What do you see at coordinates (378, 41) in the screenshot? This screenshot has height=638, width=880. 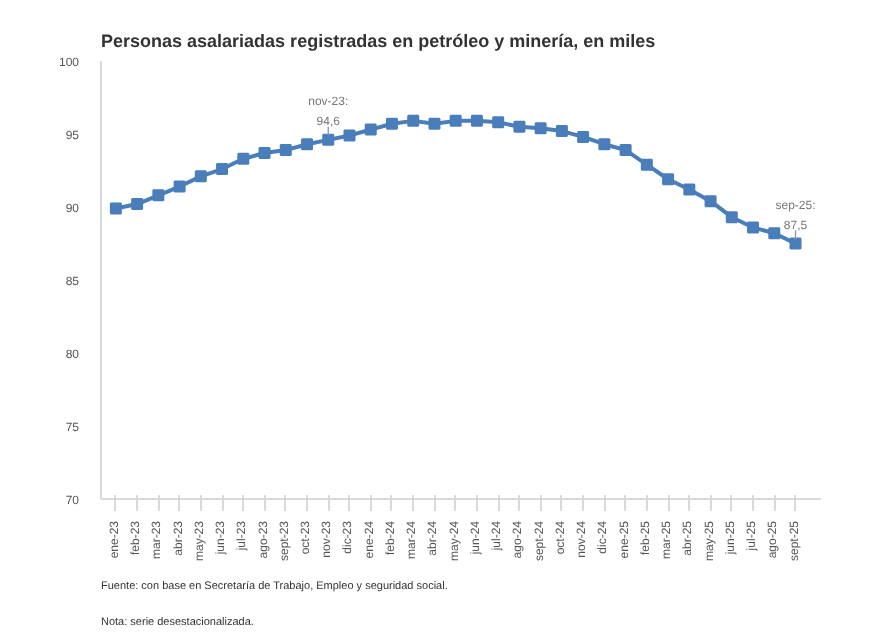 I see `chart-title: Personas asalariadas registradas en petróleo y minería, en miles` at bounding box center [378, 41].